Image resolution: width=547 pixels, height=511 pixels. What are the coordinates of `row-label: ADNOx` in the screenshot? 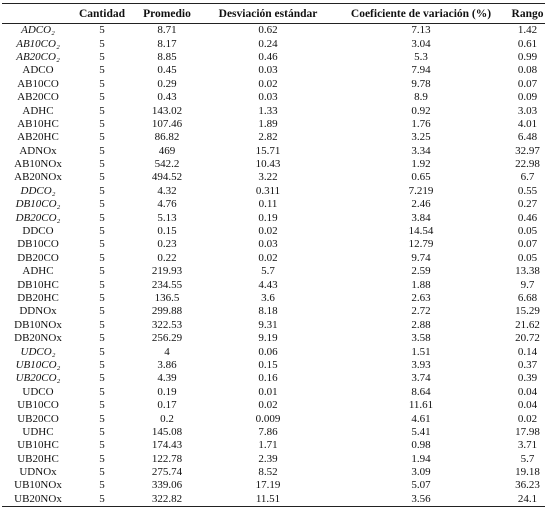 It's located at (38, 150).